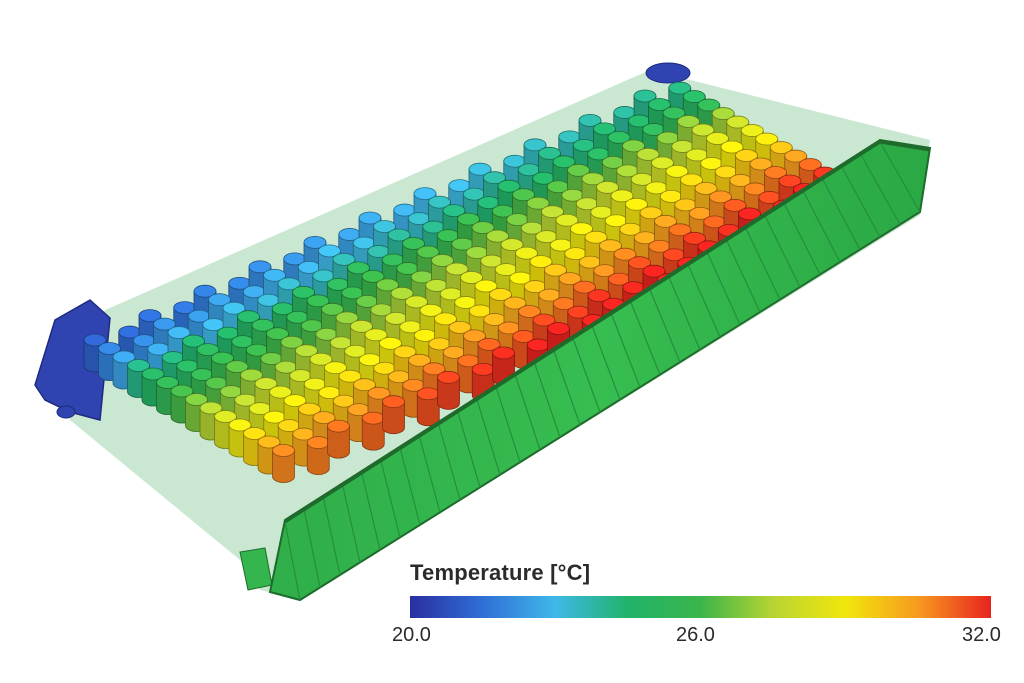 The width and height of the screenshot is (1024, 683). What do you see at coordinates (411, 635) in the screenshot?
I see `colorbar-min-label: 20.0` at bounding box center [411, 635].